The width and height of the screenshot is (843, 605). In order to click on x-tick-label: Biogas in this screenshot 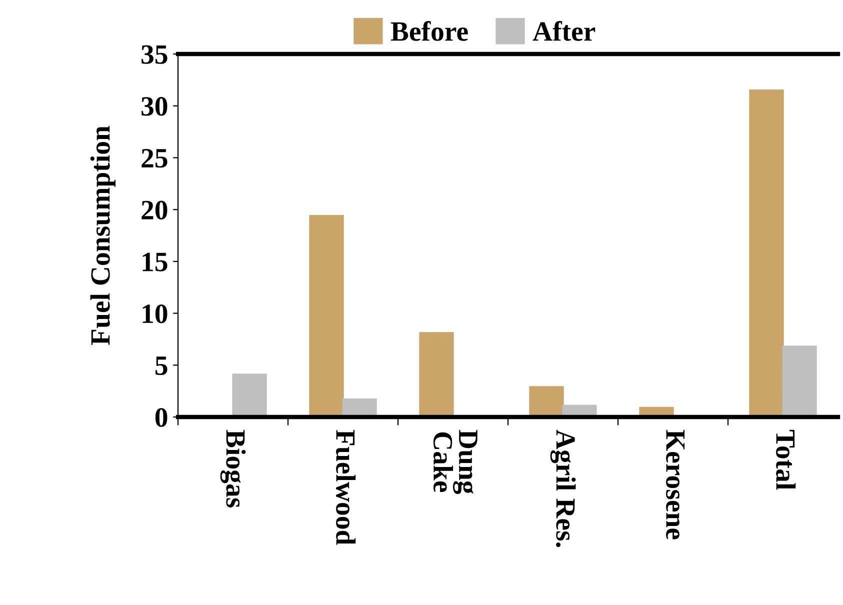, I will do `click(233, 469)`.